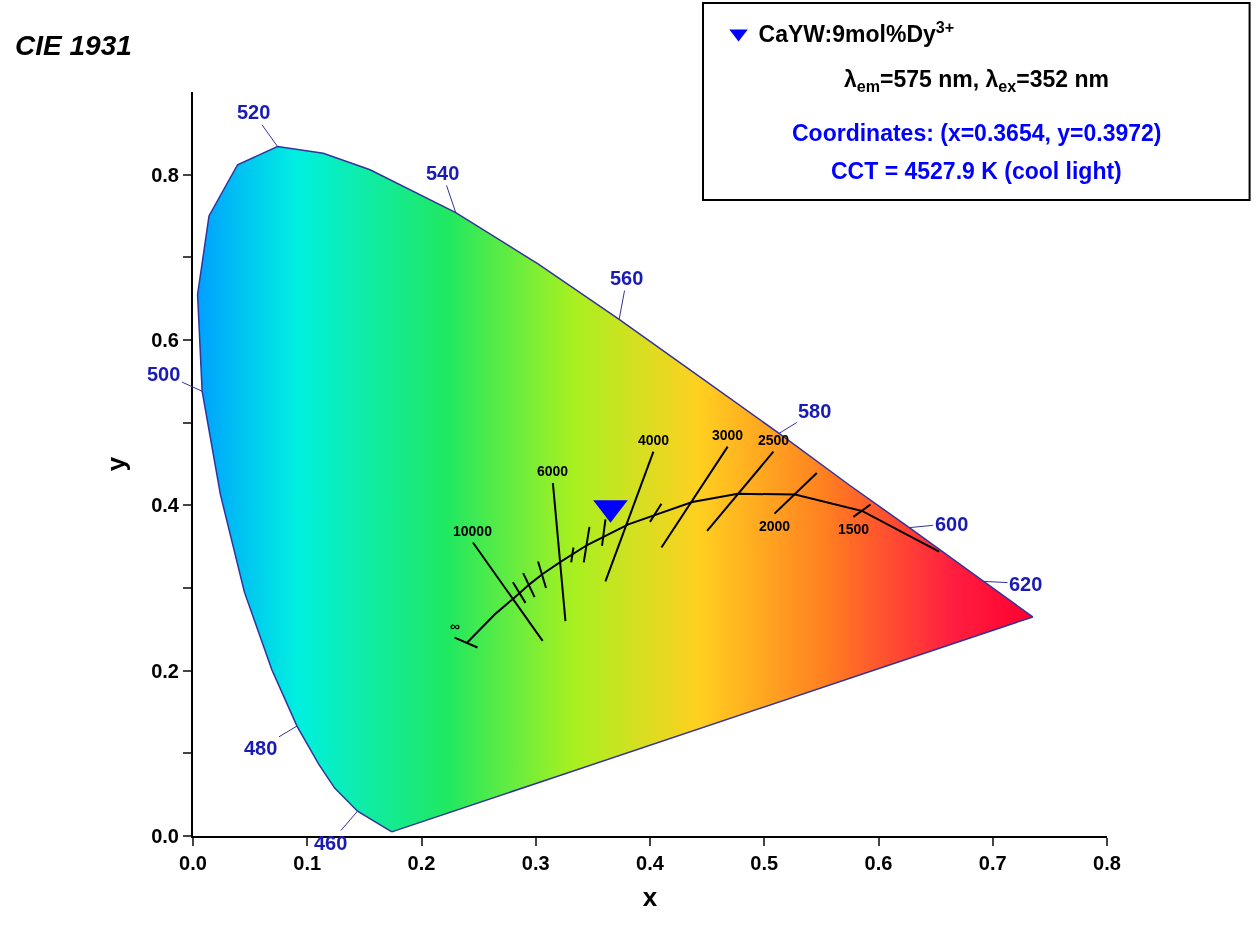 This screenshot has height=940, width=1258. I want to click on annotation: 3000, so click(728, 435).